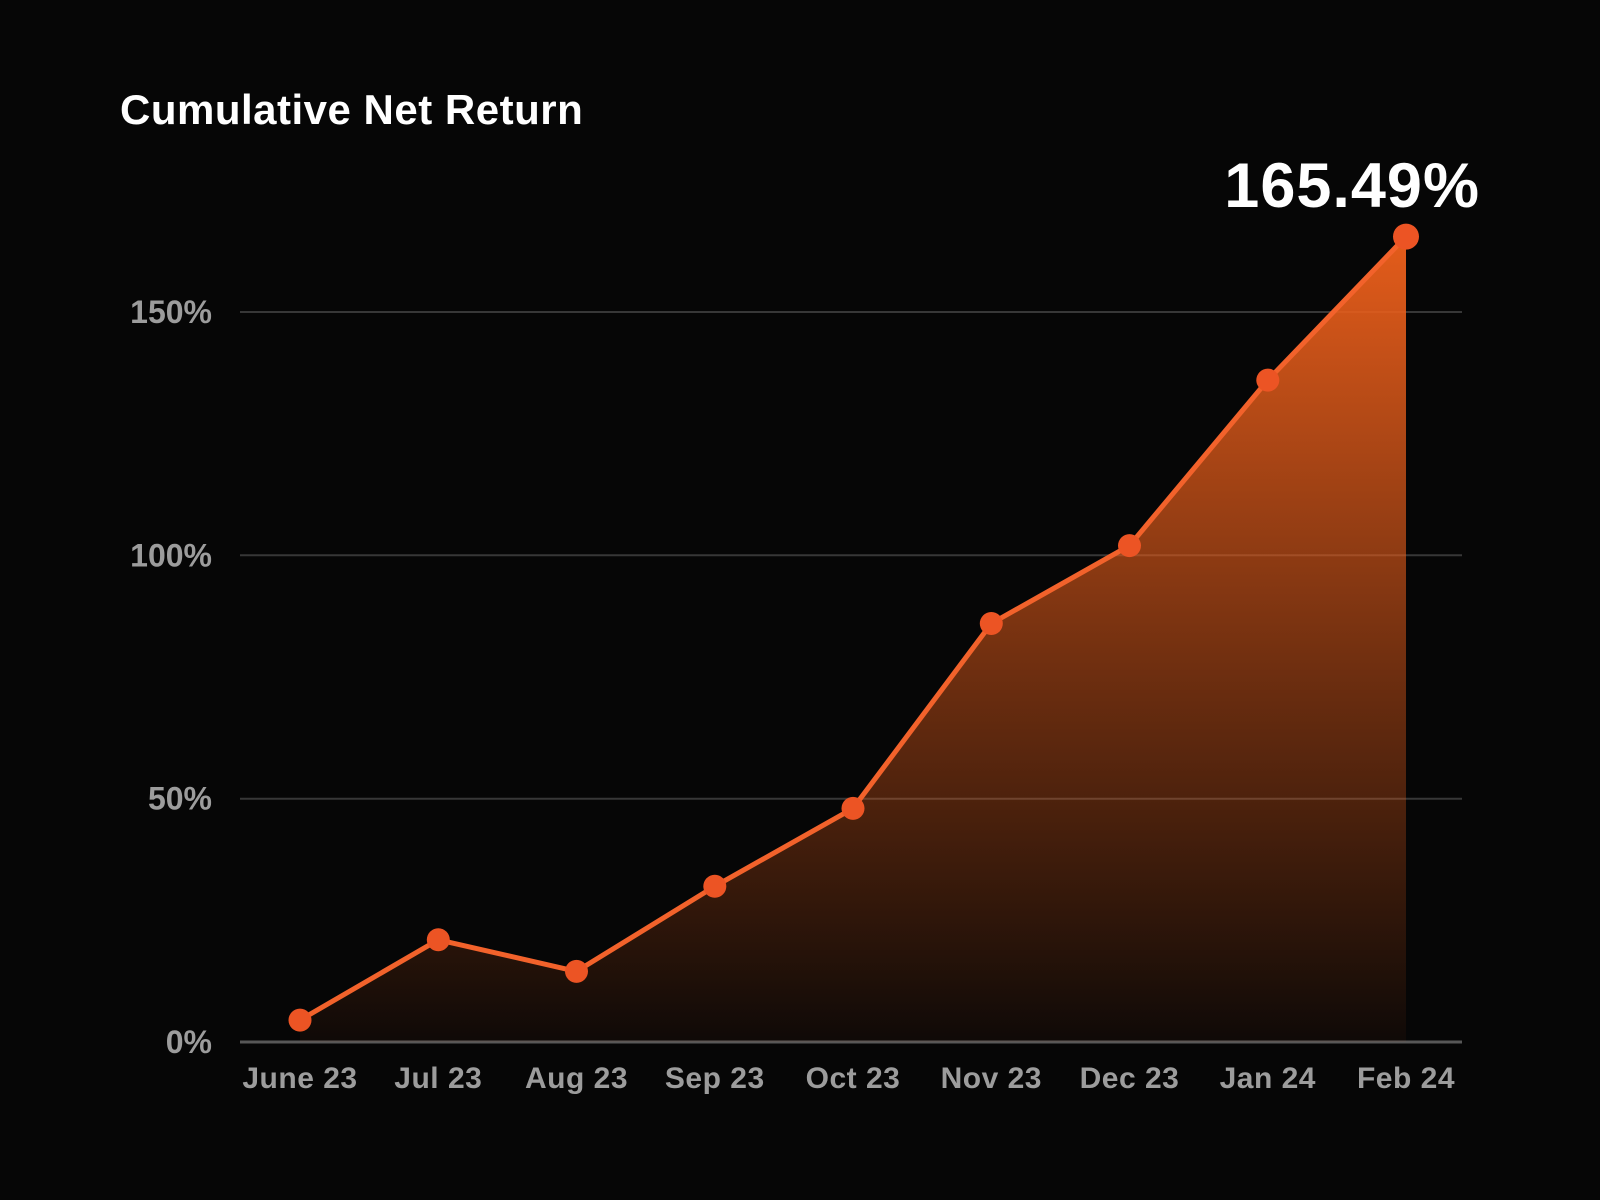  I want to click on x-tick-label: Nov 23, so click(991, 1078).